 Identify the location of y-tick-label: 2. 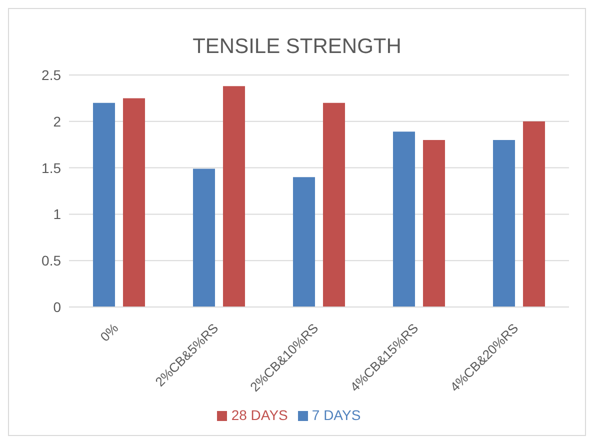
(57, 121).